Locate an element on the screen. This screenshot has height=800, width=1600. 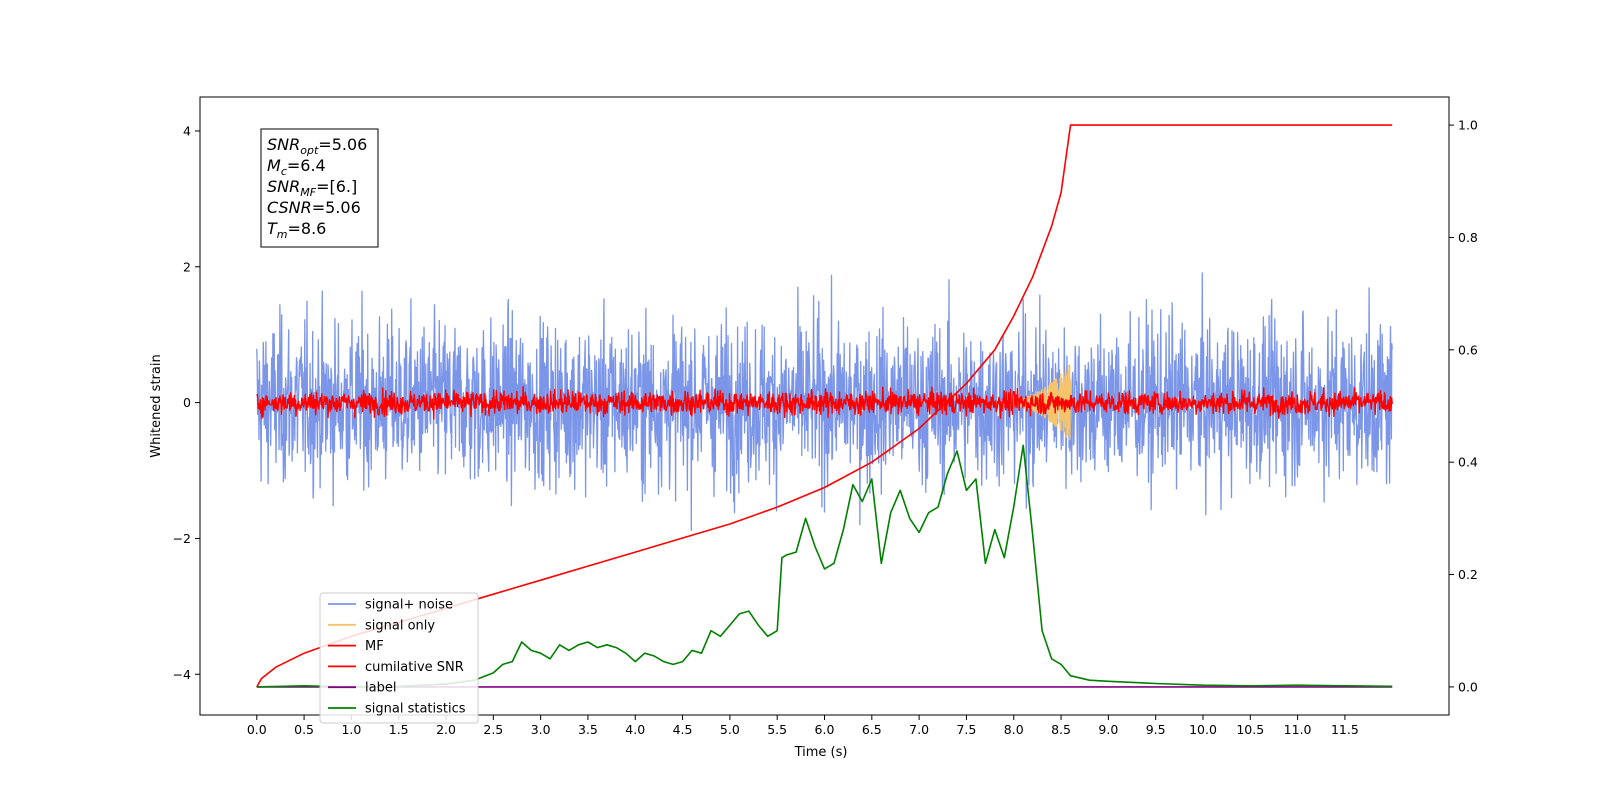
y-tick-label: 0 is located at coordinates (187, 402).